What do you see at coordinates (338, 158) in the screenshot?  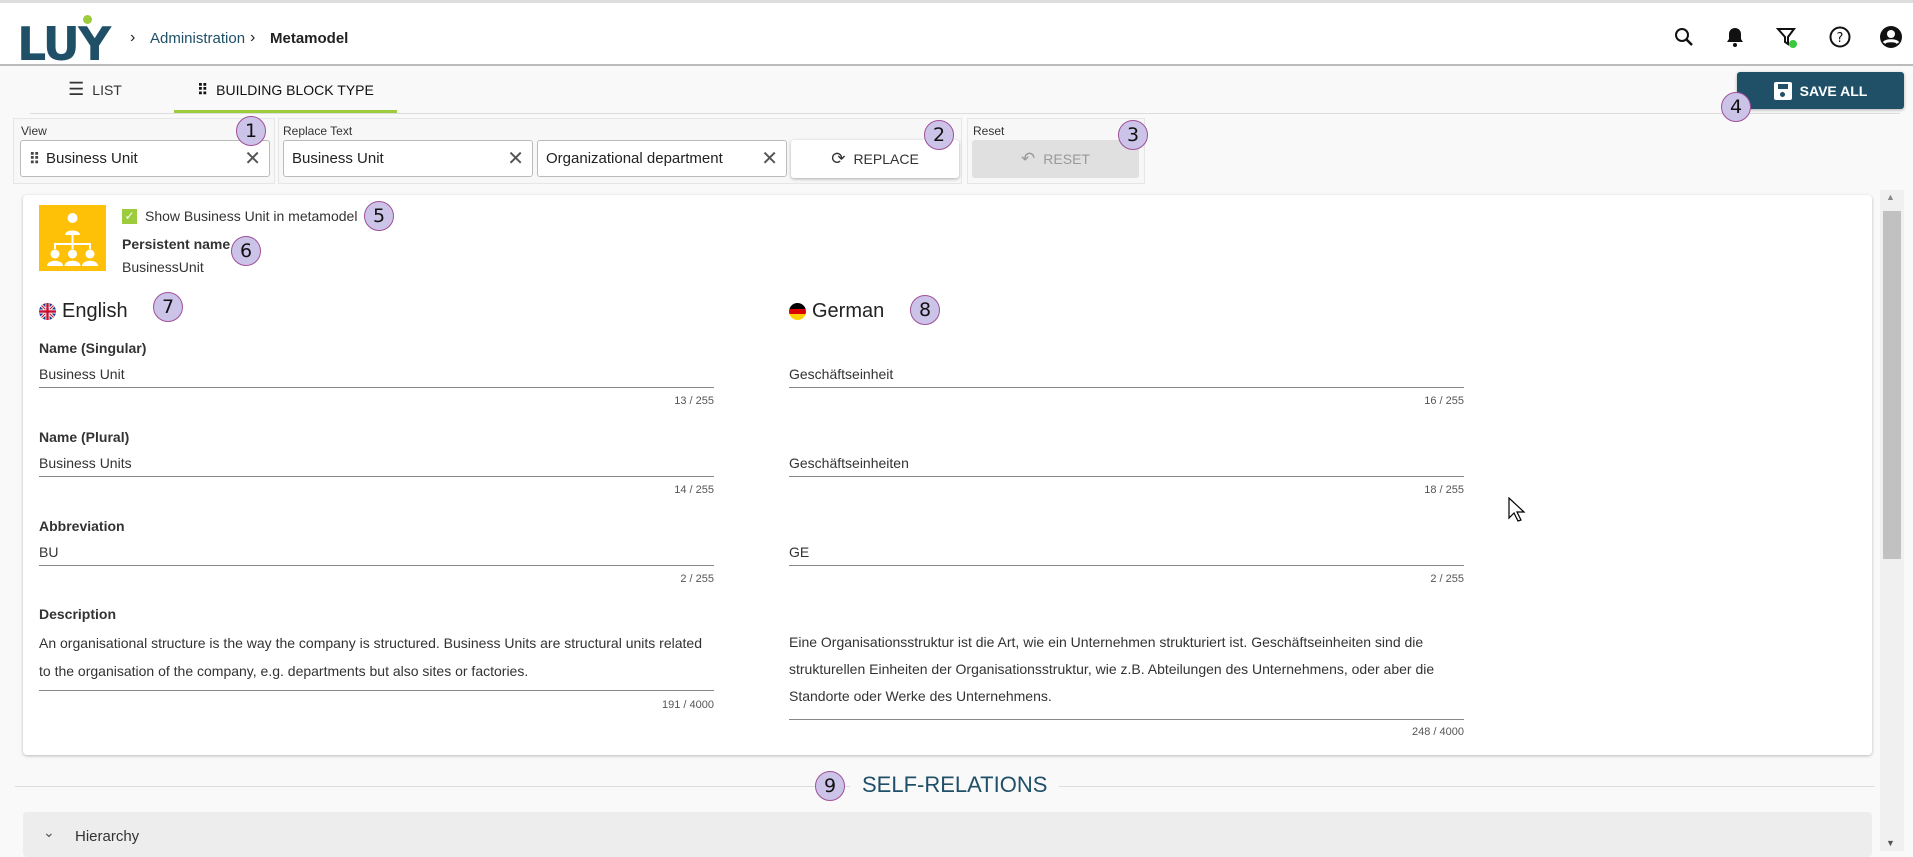 I see `replace-from-value: Business Unit` at bounding box center [338, 158].